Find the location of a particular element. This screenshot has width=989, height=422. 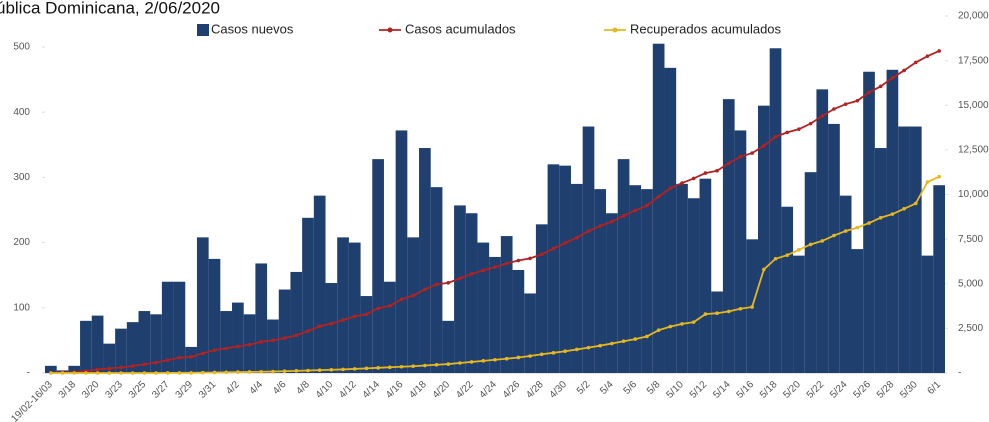

x-tick-label: 5/30 is located at coordinates (909, 390).